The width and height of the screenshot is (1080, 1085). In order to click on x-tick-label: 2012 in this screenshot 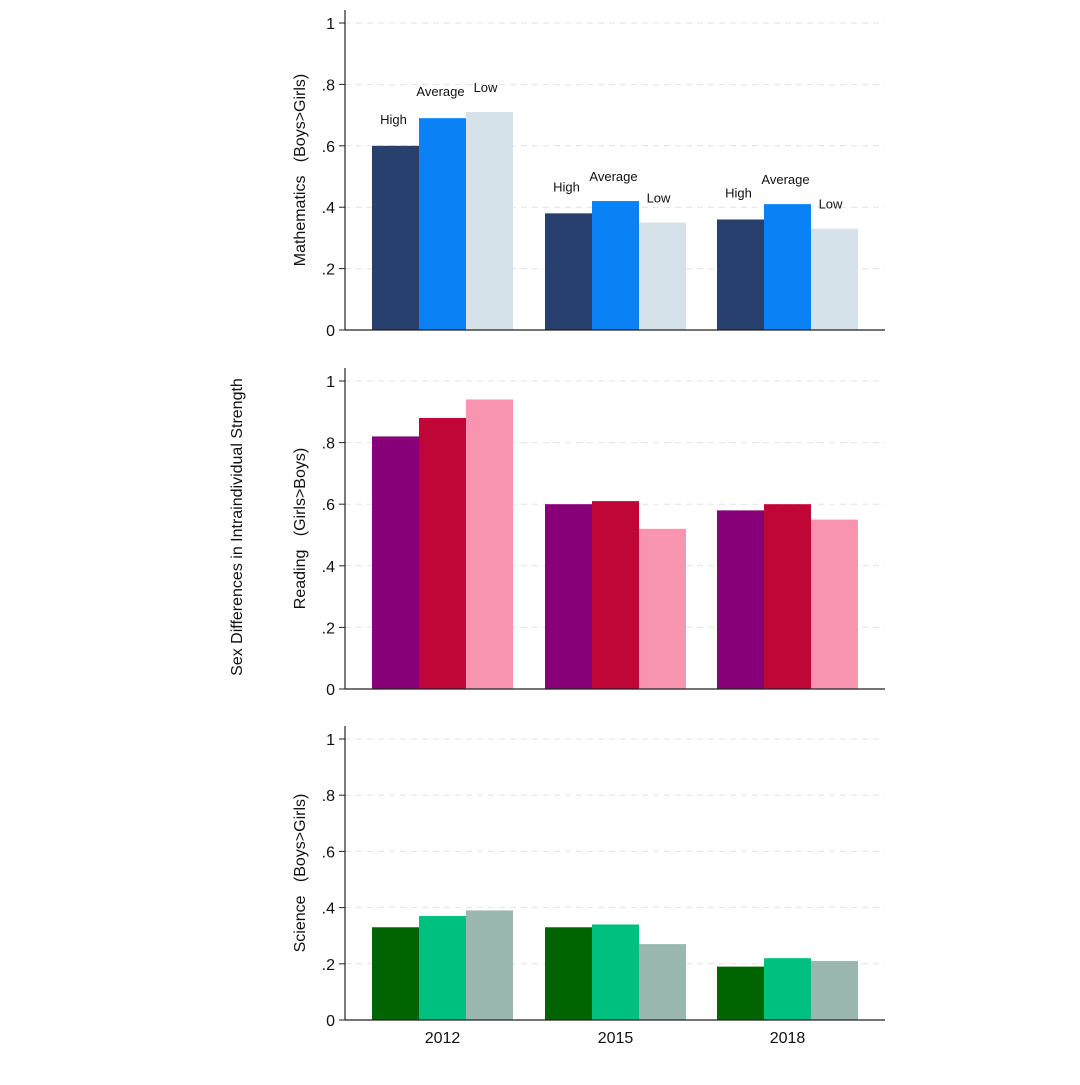, I will do `click(443, 1038)`.